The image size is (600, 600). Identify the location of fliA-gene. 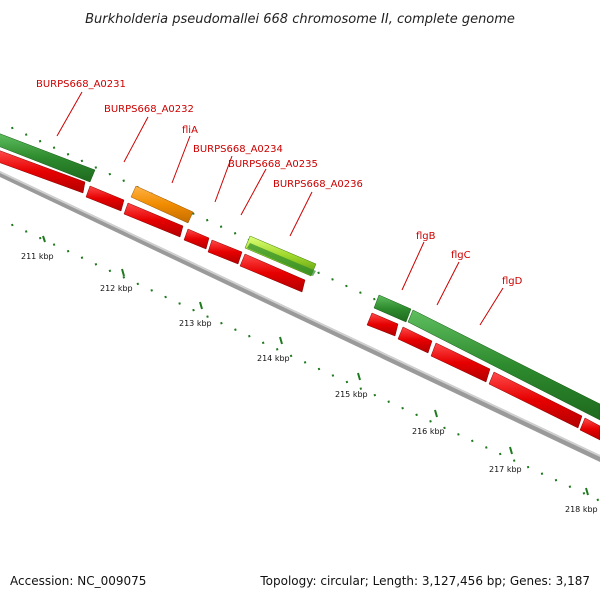
(162, 204).